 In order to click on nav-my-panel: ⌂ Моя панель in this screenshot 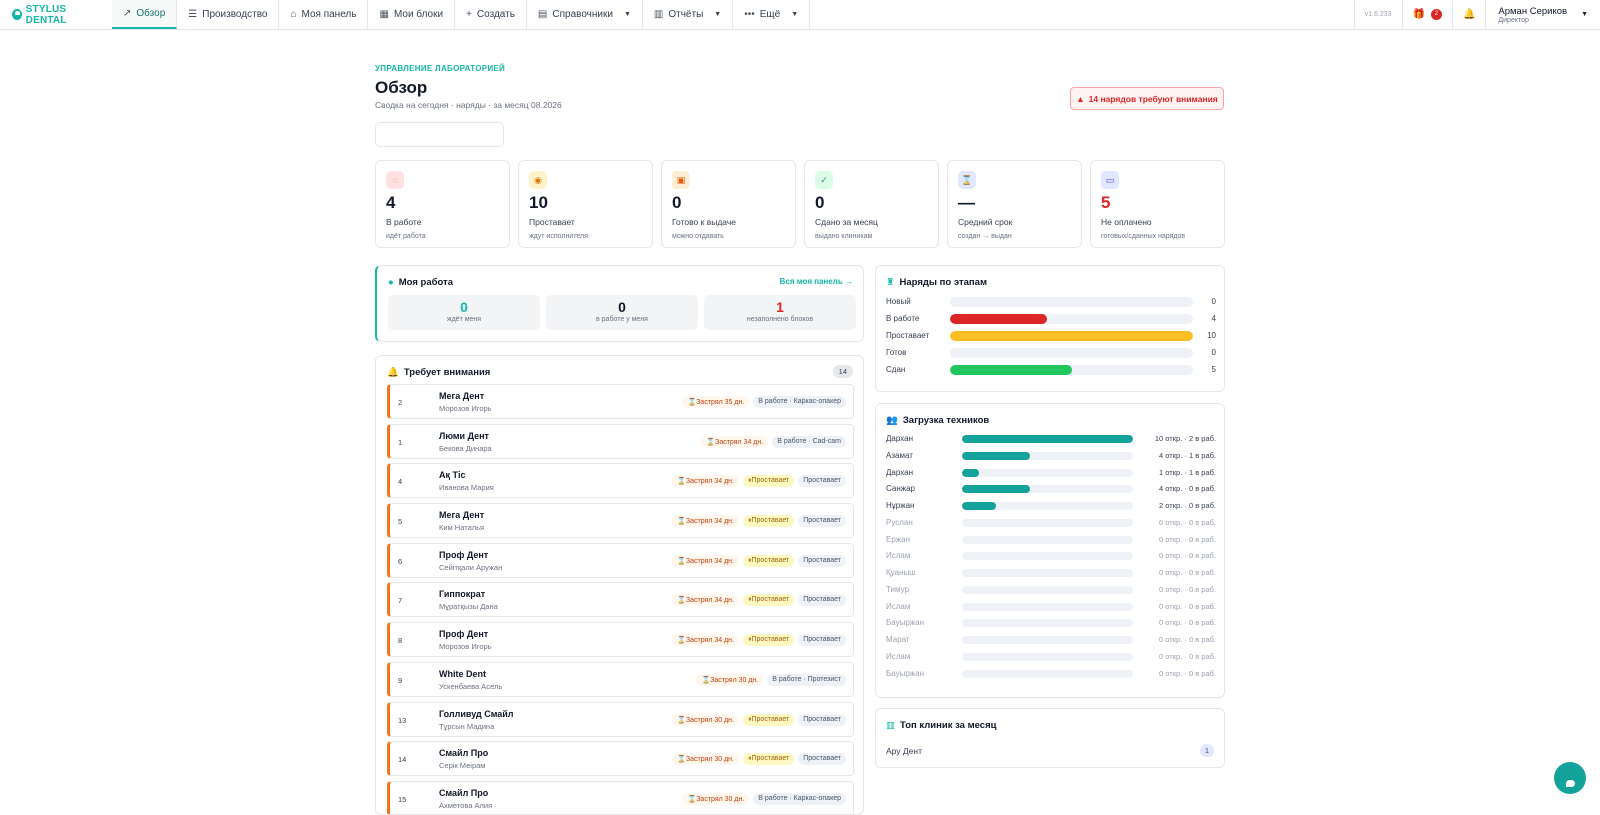, I will do `click(324, 14)`.